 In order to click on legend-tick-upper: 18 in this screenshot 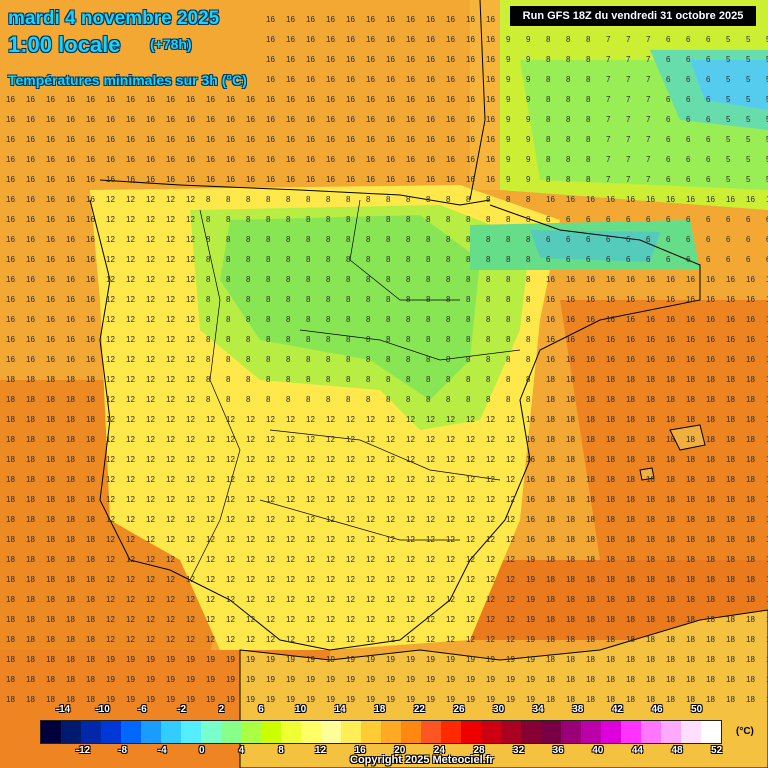, I will do `click(380, 709)`.